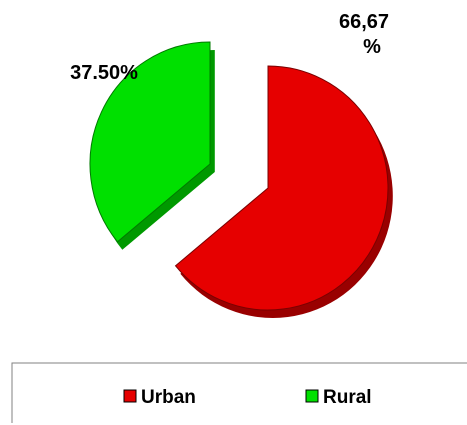 The width and height of the screenshot is (467, 425). I want to click on legend: Urban Rural, so click(239, 392).